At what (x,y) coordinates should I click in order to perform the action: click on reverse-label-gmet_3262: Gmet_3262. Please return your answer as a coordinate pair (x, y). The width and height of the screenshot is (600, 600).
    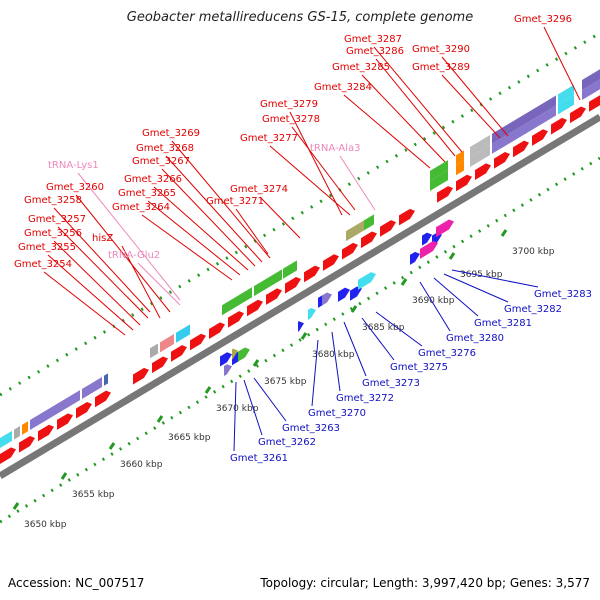
    Looking at the image, I should click on (287, 442).